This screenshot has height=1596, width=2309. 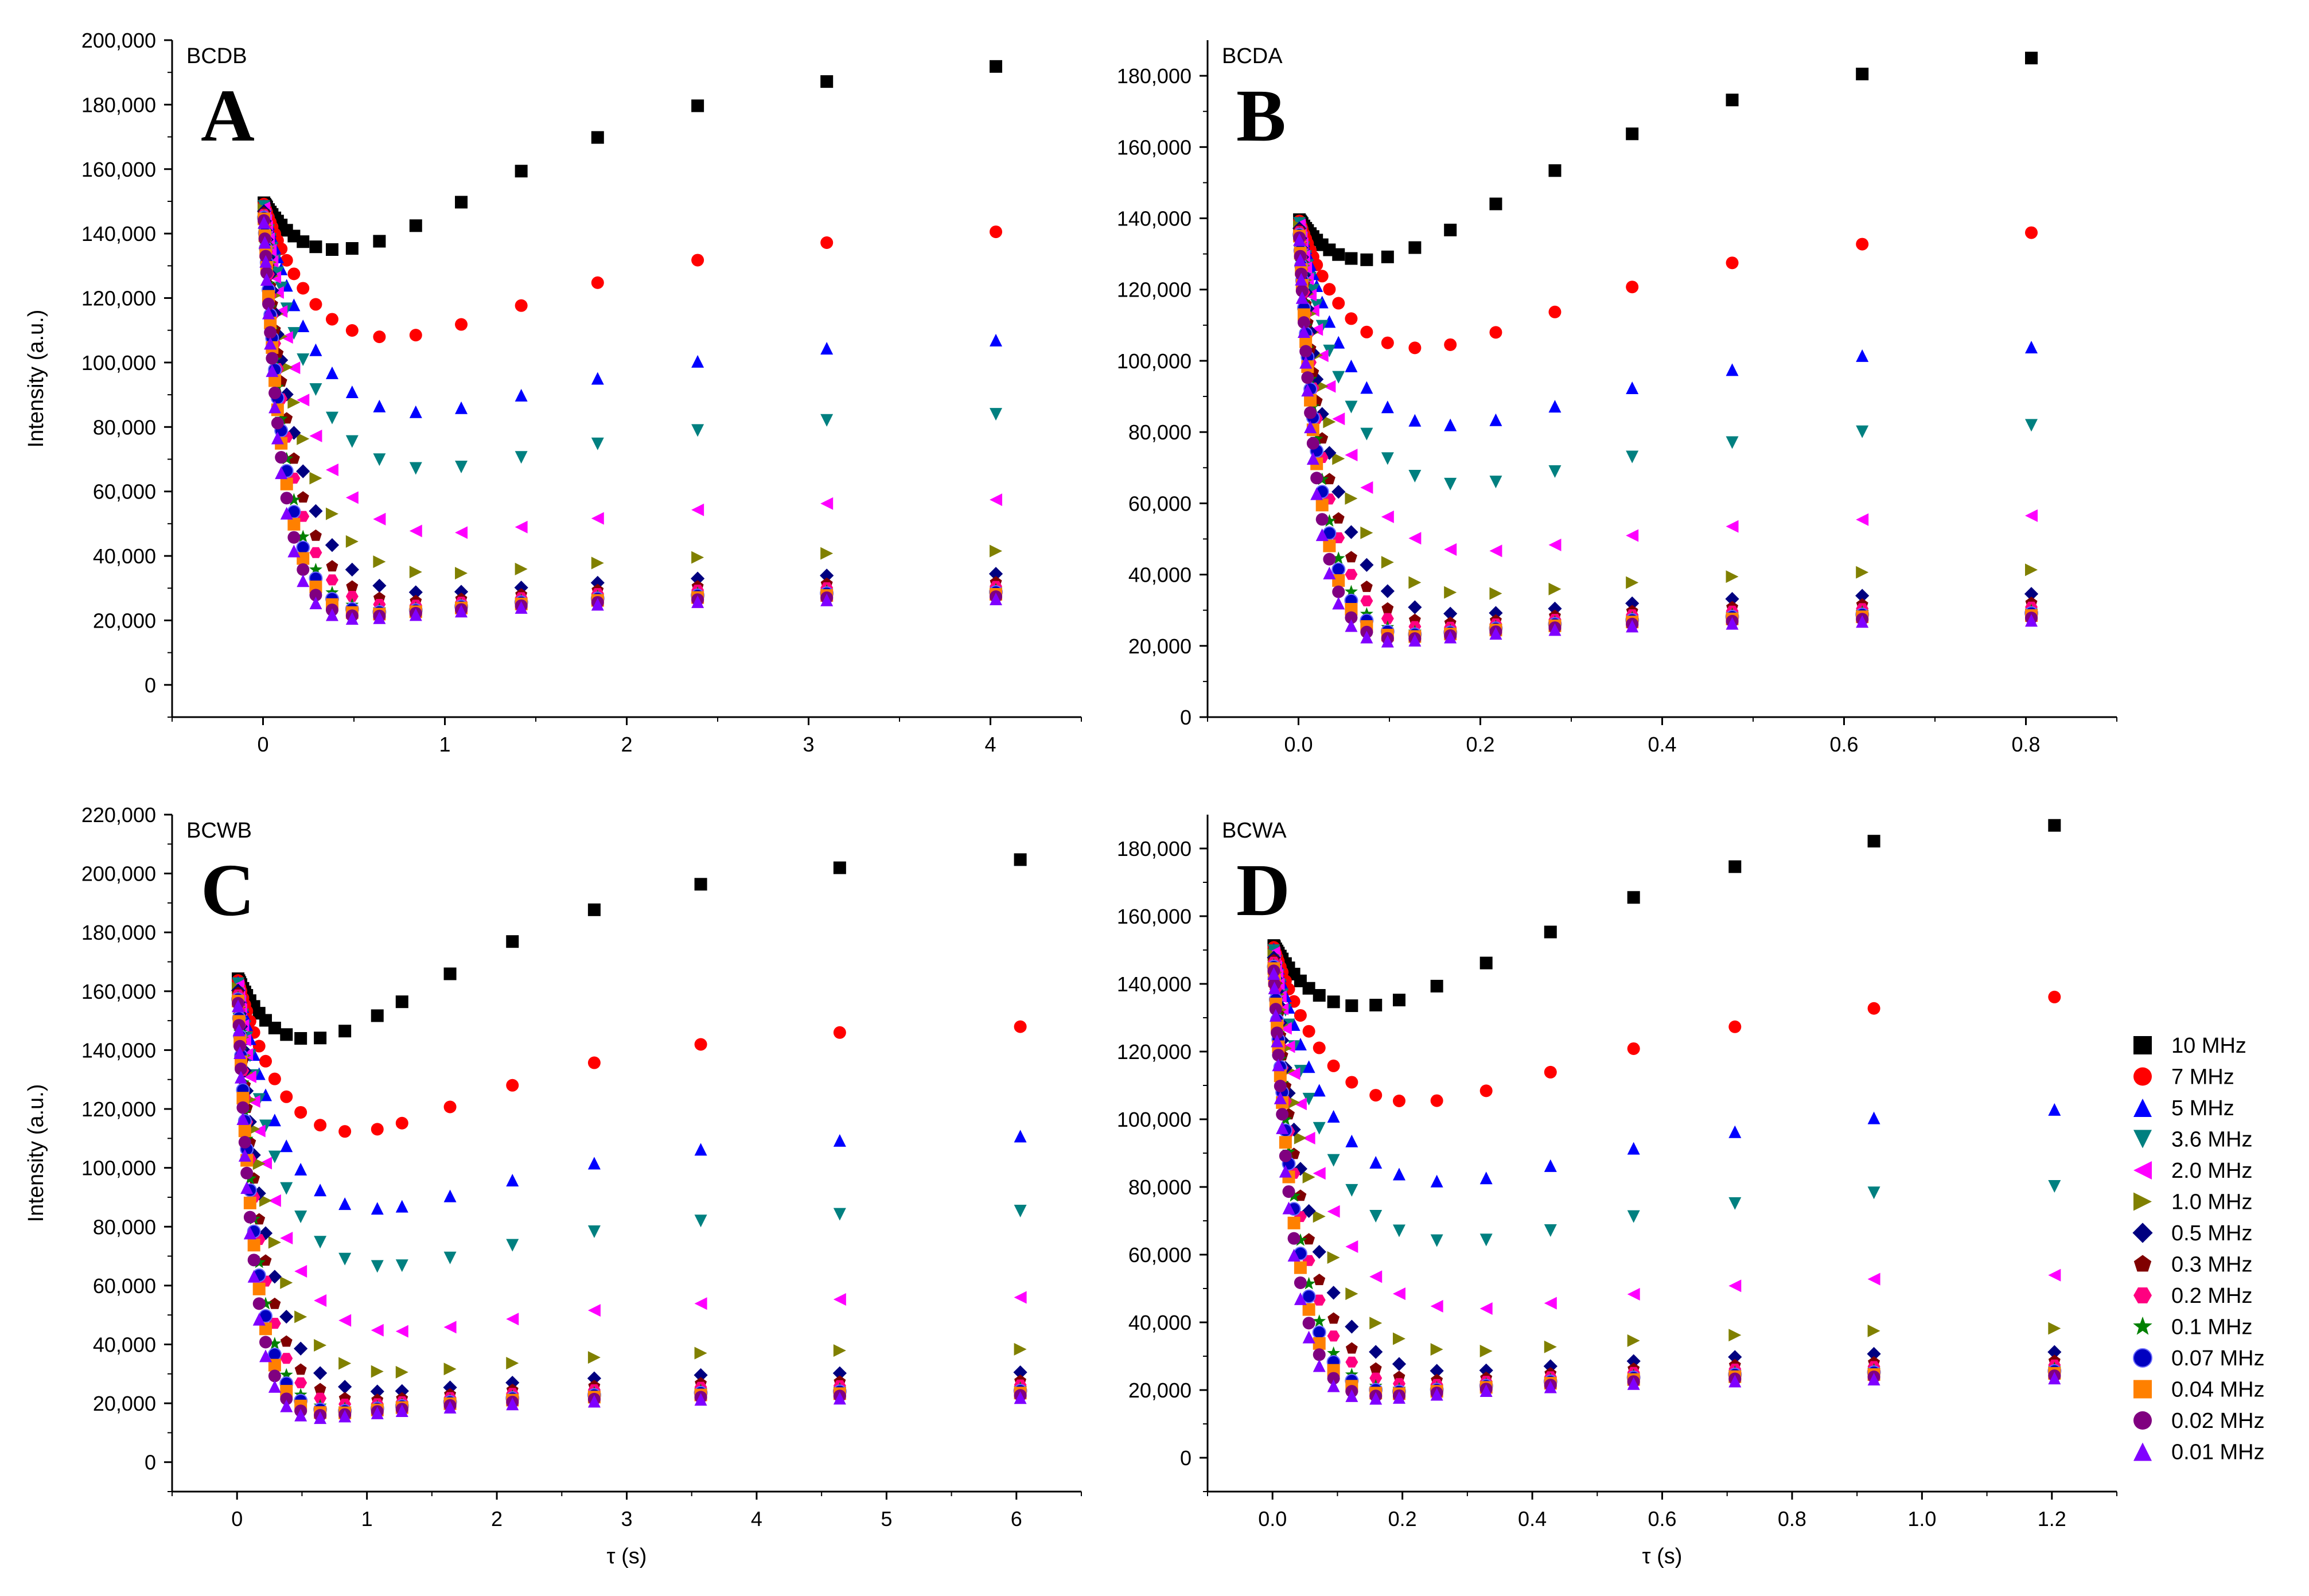 What do you see at coordinates (2142, 1233) in the screenshot?
I see `legend-marker` at bounding box center [2142, 1233].